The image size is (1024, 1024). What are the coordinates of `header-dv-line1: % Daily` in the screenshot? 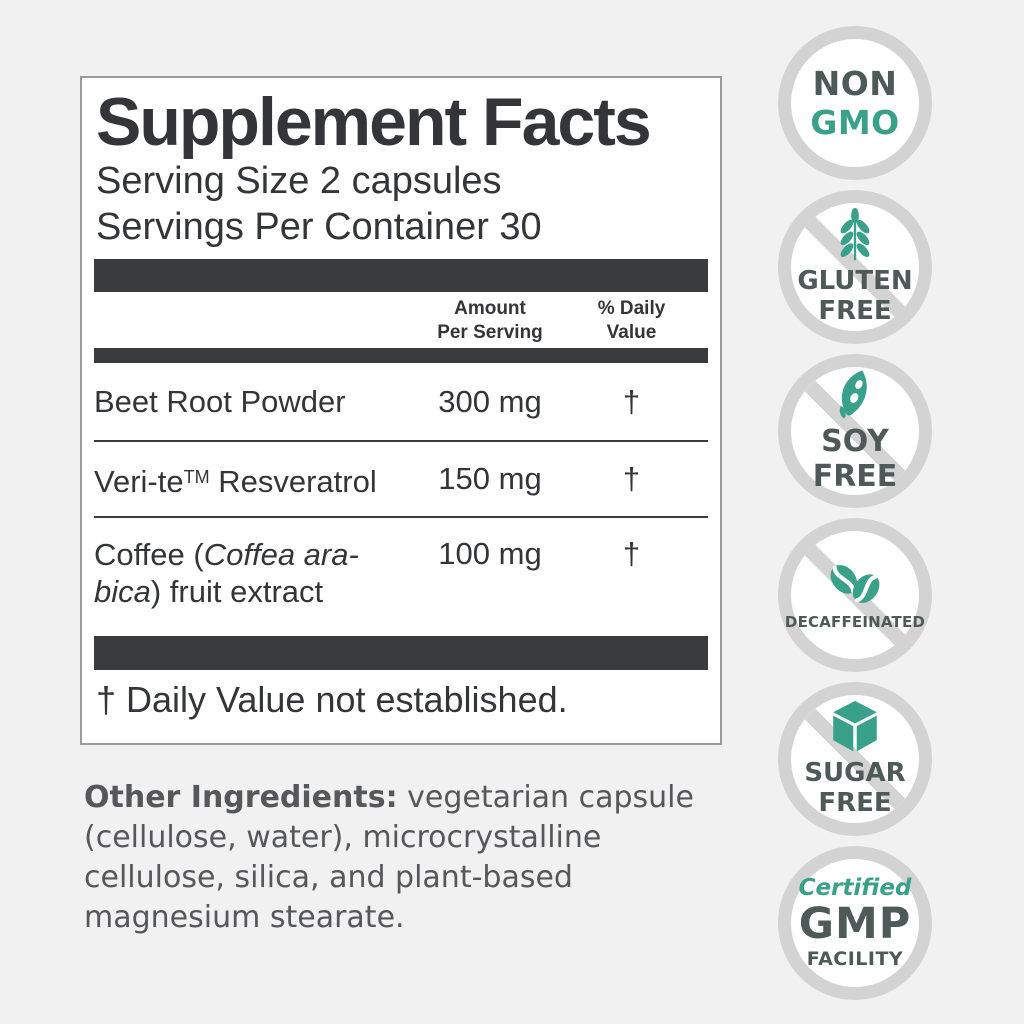 It's located at (631, 308).